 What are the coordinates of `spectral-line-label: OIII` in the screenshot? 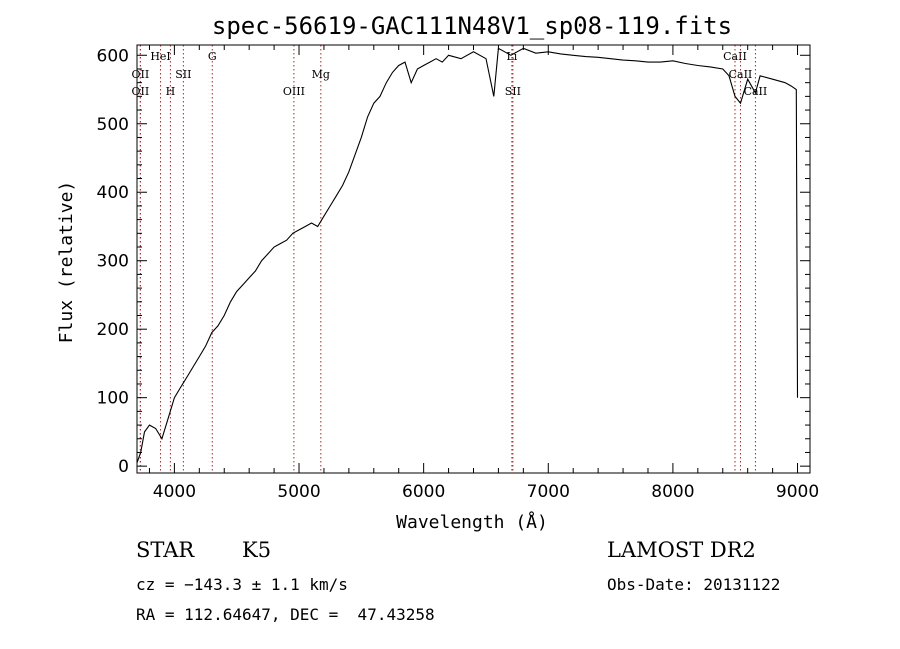 It's located at (294, 91).